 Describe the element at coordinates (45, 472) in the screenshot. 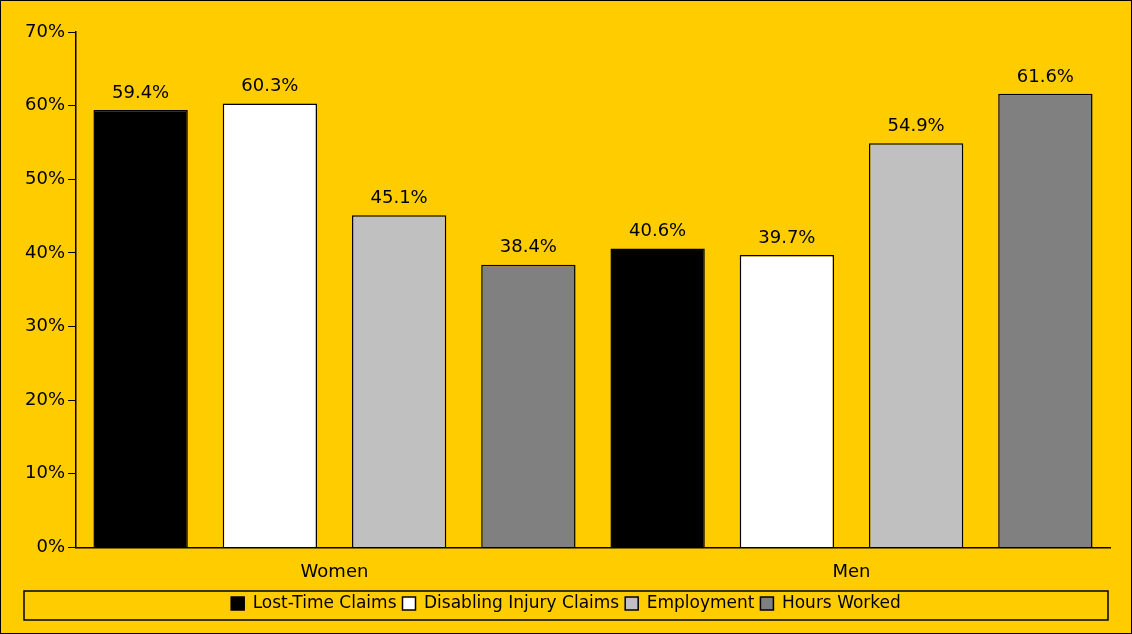

I see `y-tick-label: 10%` at that location.